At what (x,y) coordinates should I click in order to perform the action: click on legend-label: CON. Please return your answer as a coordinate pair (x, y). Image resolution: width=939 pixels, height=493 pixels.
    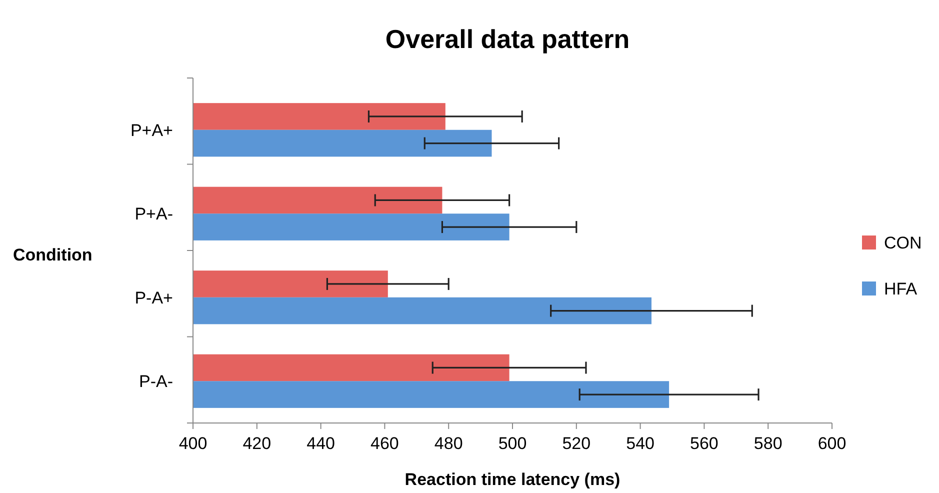
    Looking at the image, I should click on (903, 243).